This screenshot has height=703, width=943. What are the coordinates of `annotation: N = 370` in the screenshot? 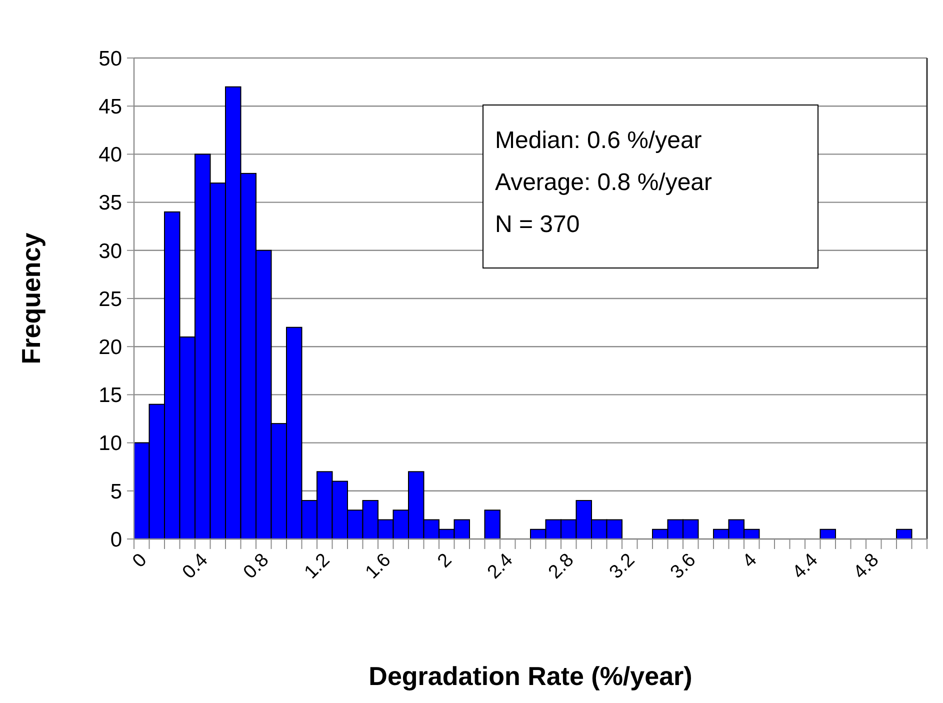 It's located at (537, 224).